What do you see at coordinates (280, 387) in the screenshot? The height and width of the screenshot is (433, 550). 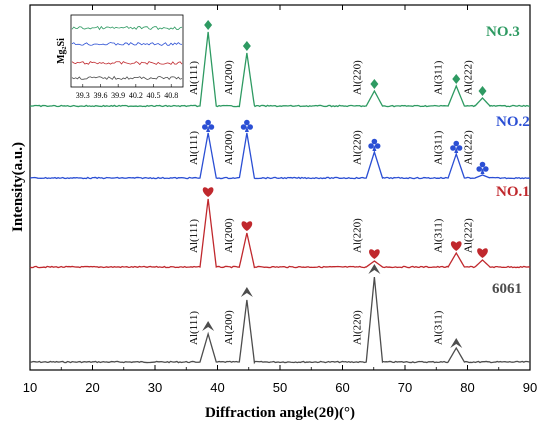 I see `x-tick-label: 50` at bounding box center [280, 387].